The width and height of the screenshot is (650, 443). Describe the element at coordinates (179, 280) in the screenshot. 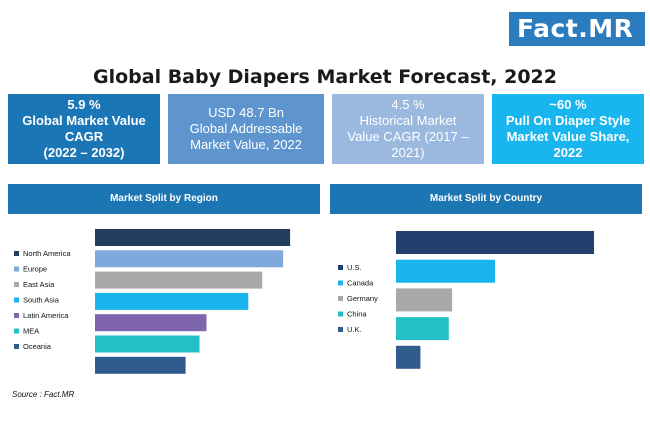

I see `region-bar-east-asia` at that location.